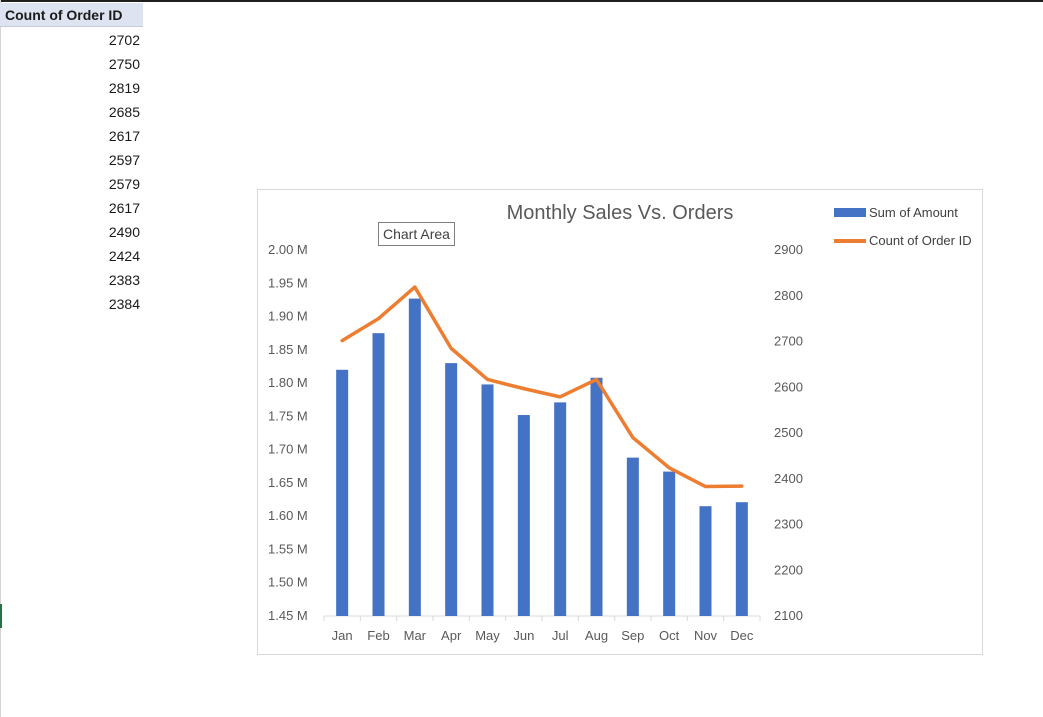 Image resolution: width=1043 pixels, height=717 pixels. I want to click on y-left-tick-label: 1.80 M, so click(288, 382).